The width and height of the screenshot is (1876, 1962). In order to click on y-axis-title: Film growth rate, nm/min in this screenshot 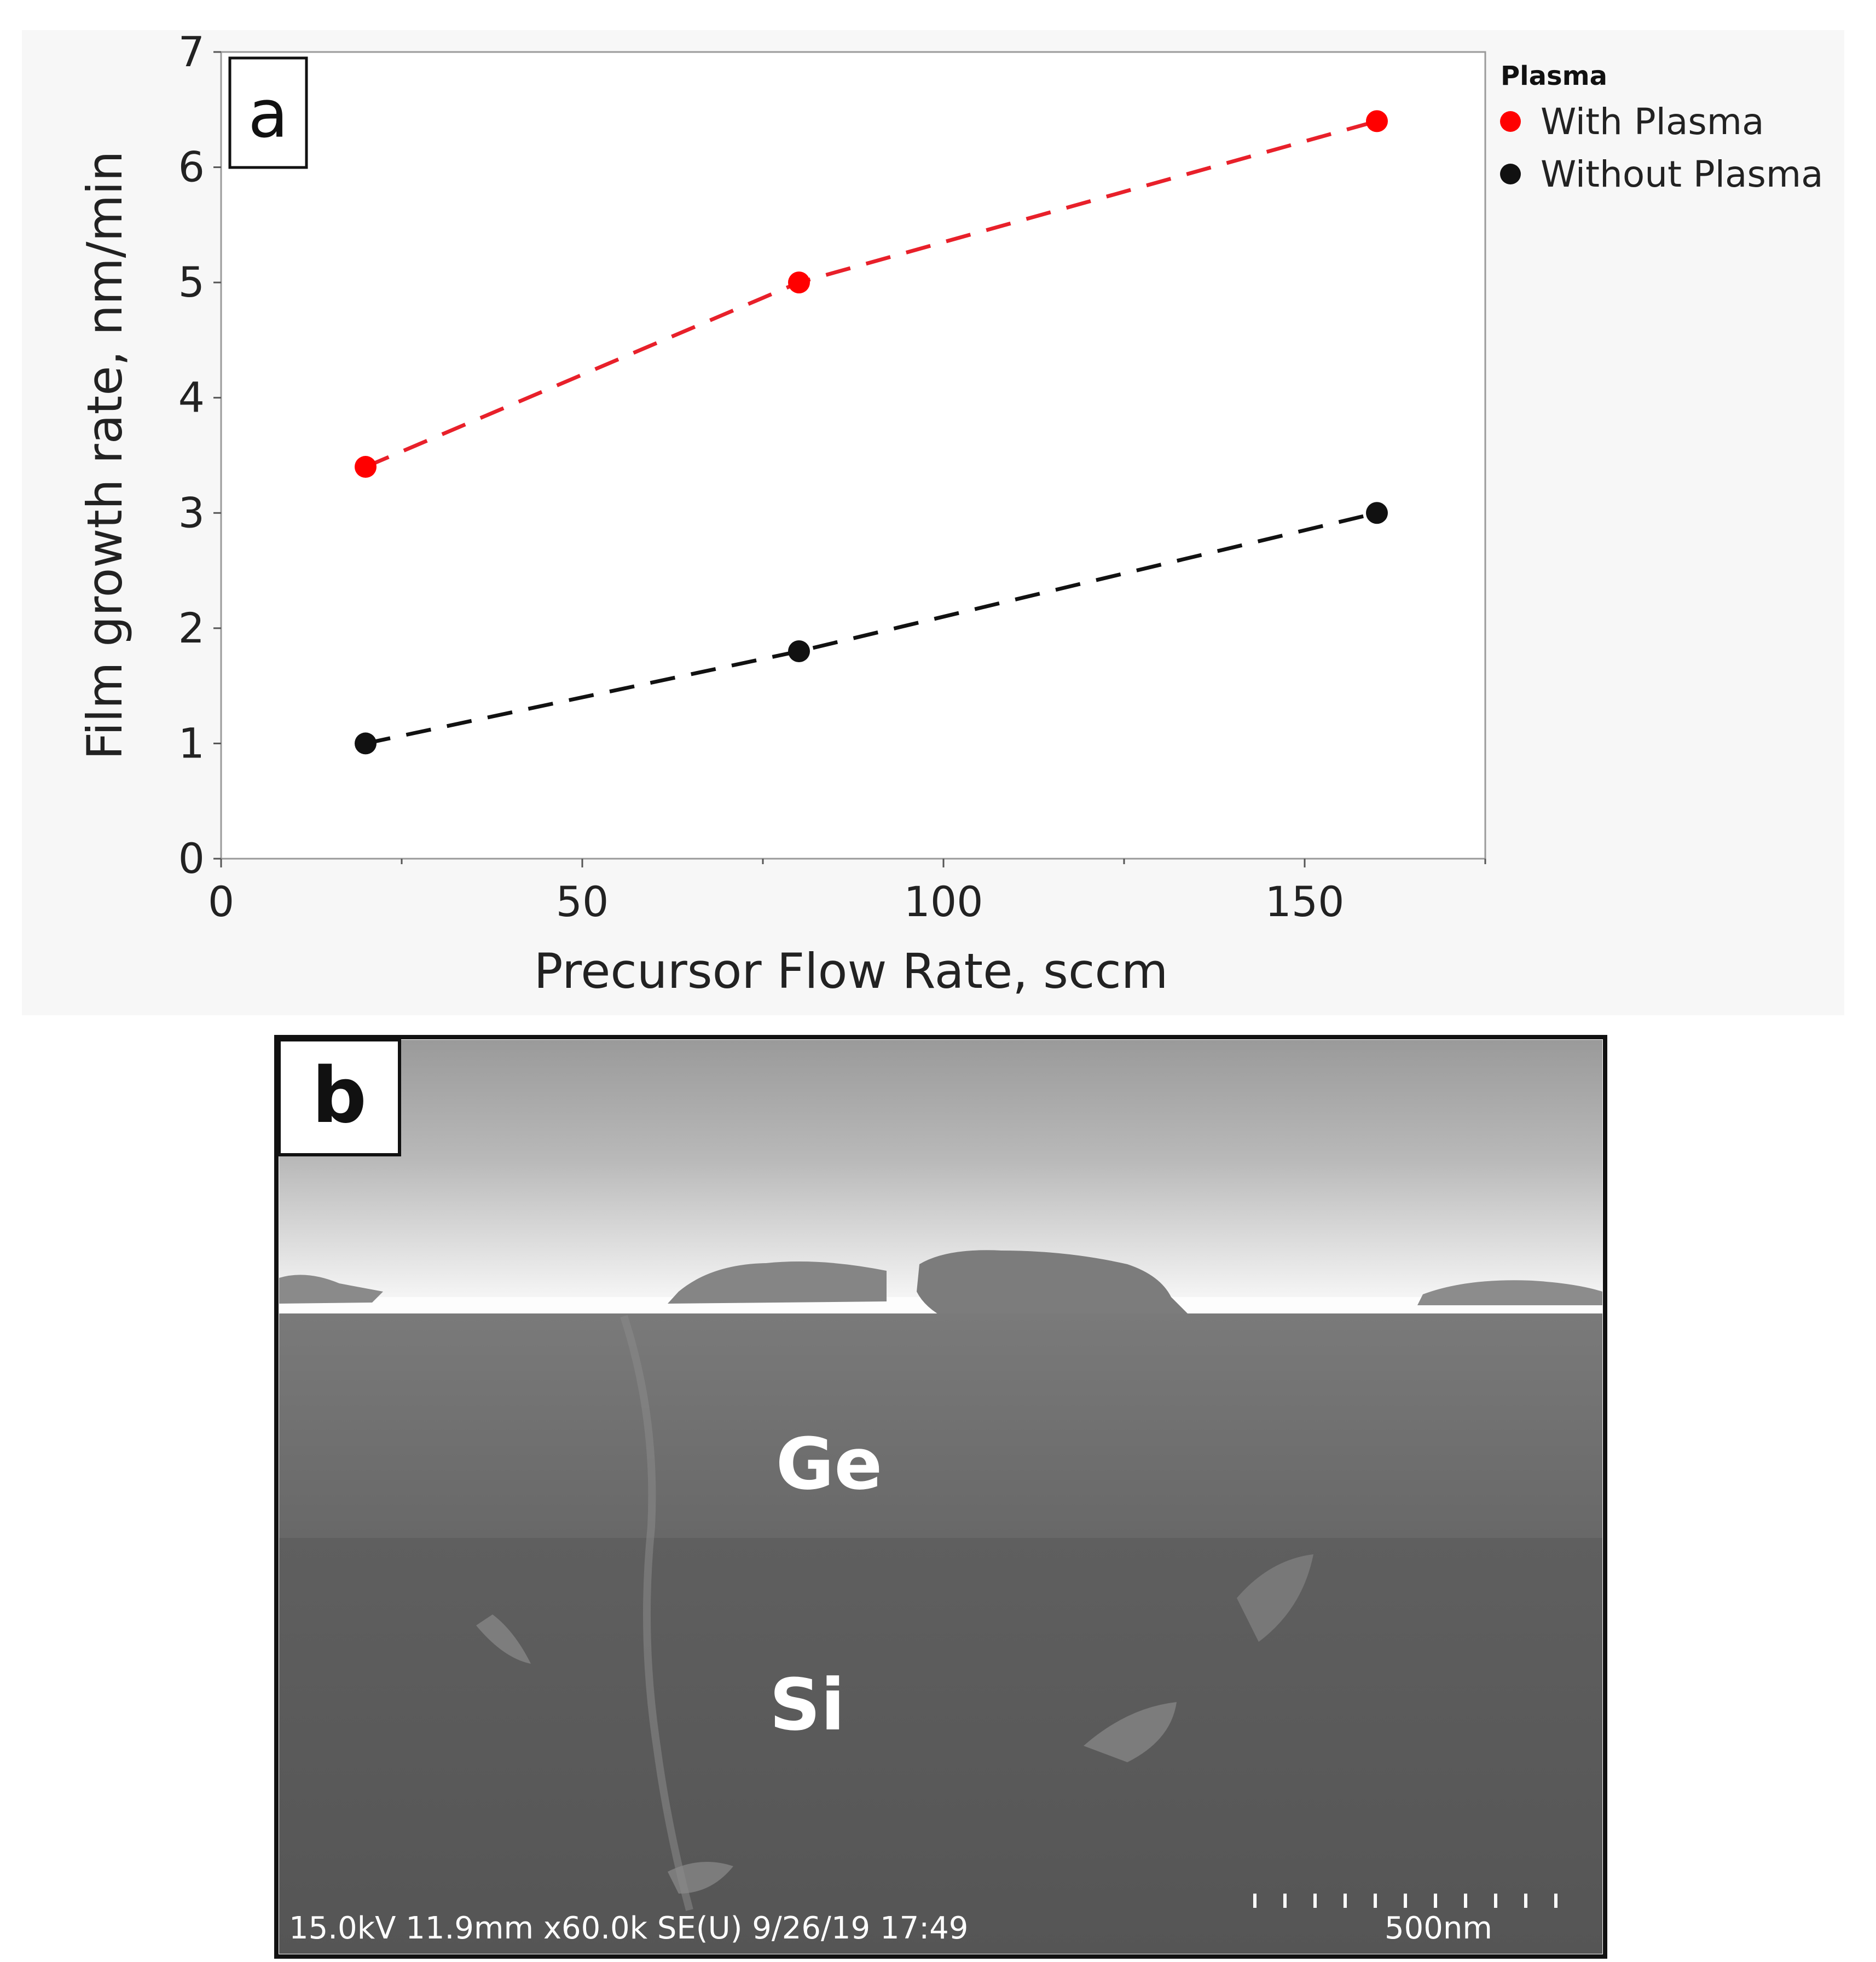, I will do `click(105, 456)`.